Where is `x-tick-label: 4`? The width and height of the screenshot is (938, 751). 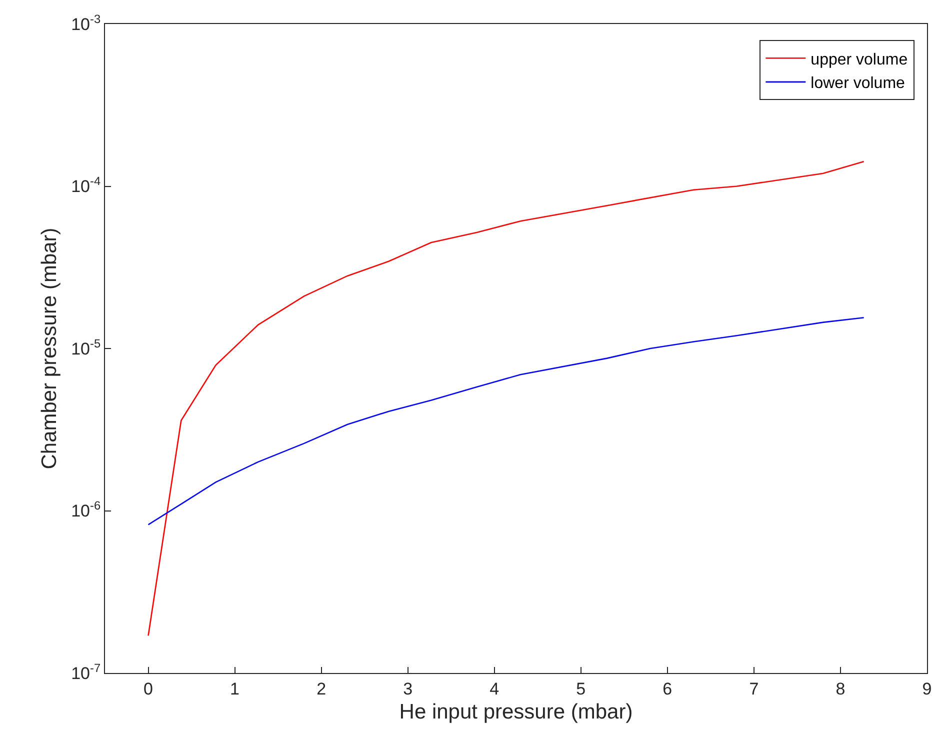
x-tick-label: 4 is located at coordinates (495, 688).